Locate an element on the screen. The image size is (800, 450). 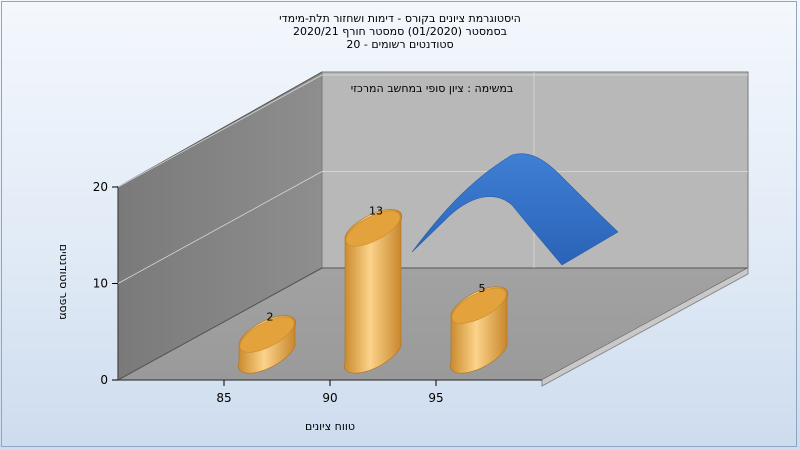
y-axis-label: מספר סטודנטים is located at coordinates (63, 282).